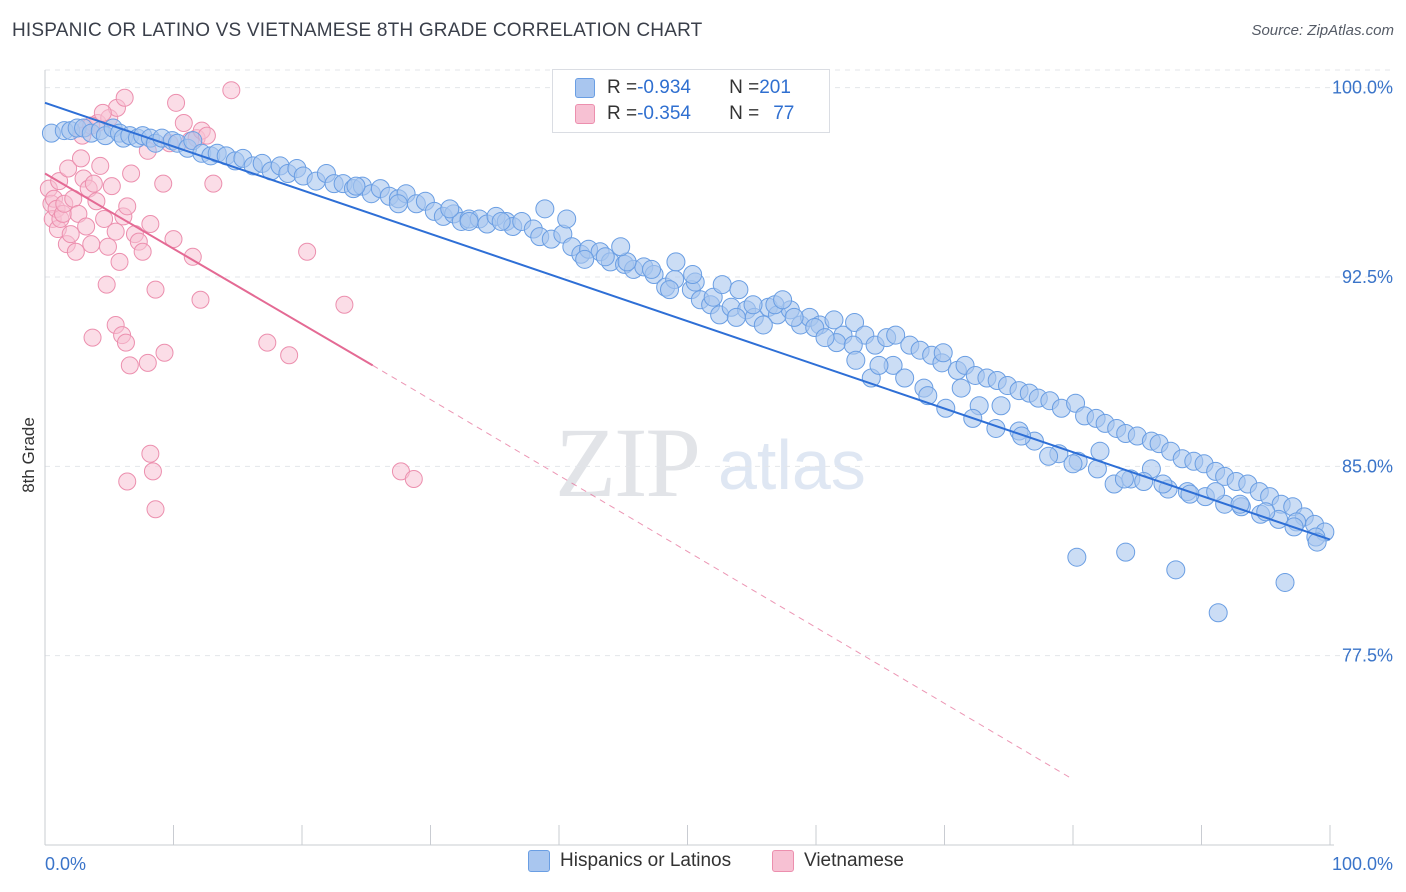 The image size is (1406, 892). What do you see at coordinates (775, 87) in the screenshot?
I see `legend-n-value: 201` at bounding box center [775, 87].